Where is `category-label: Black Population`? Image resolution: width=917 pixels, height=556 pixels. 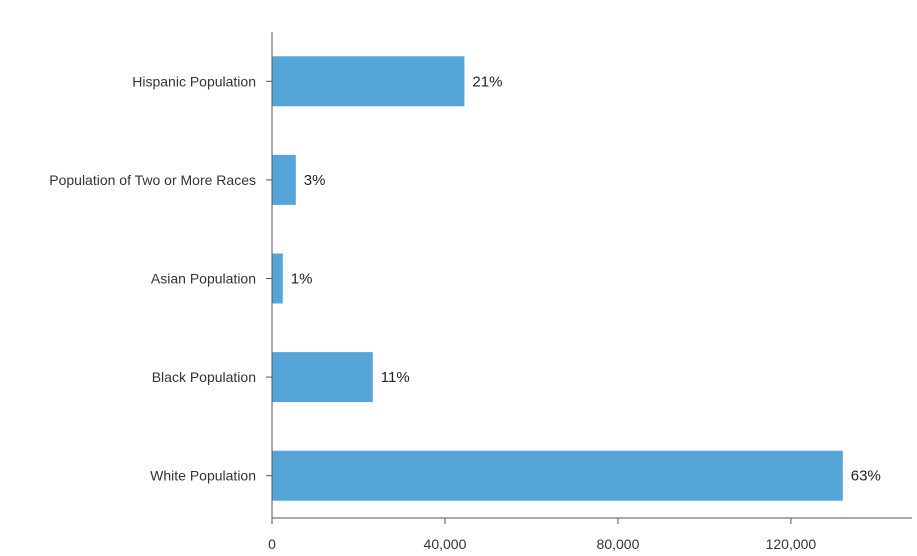
category-label: Black Population is located at coordinates (204, 377).